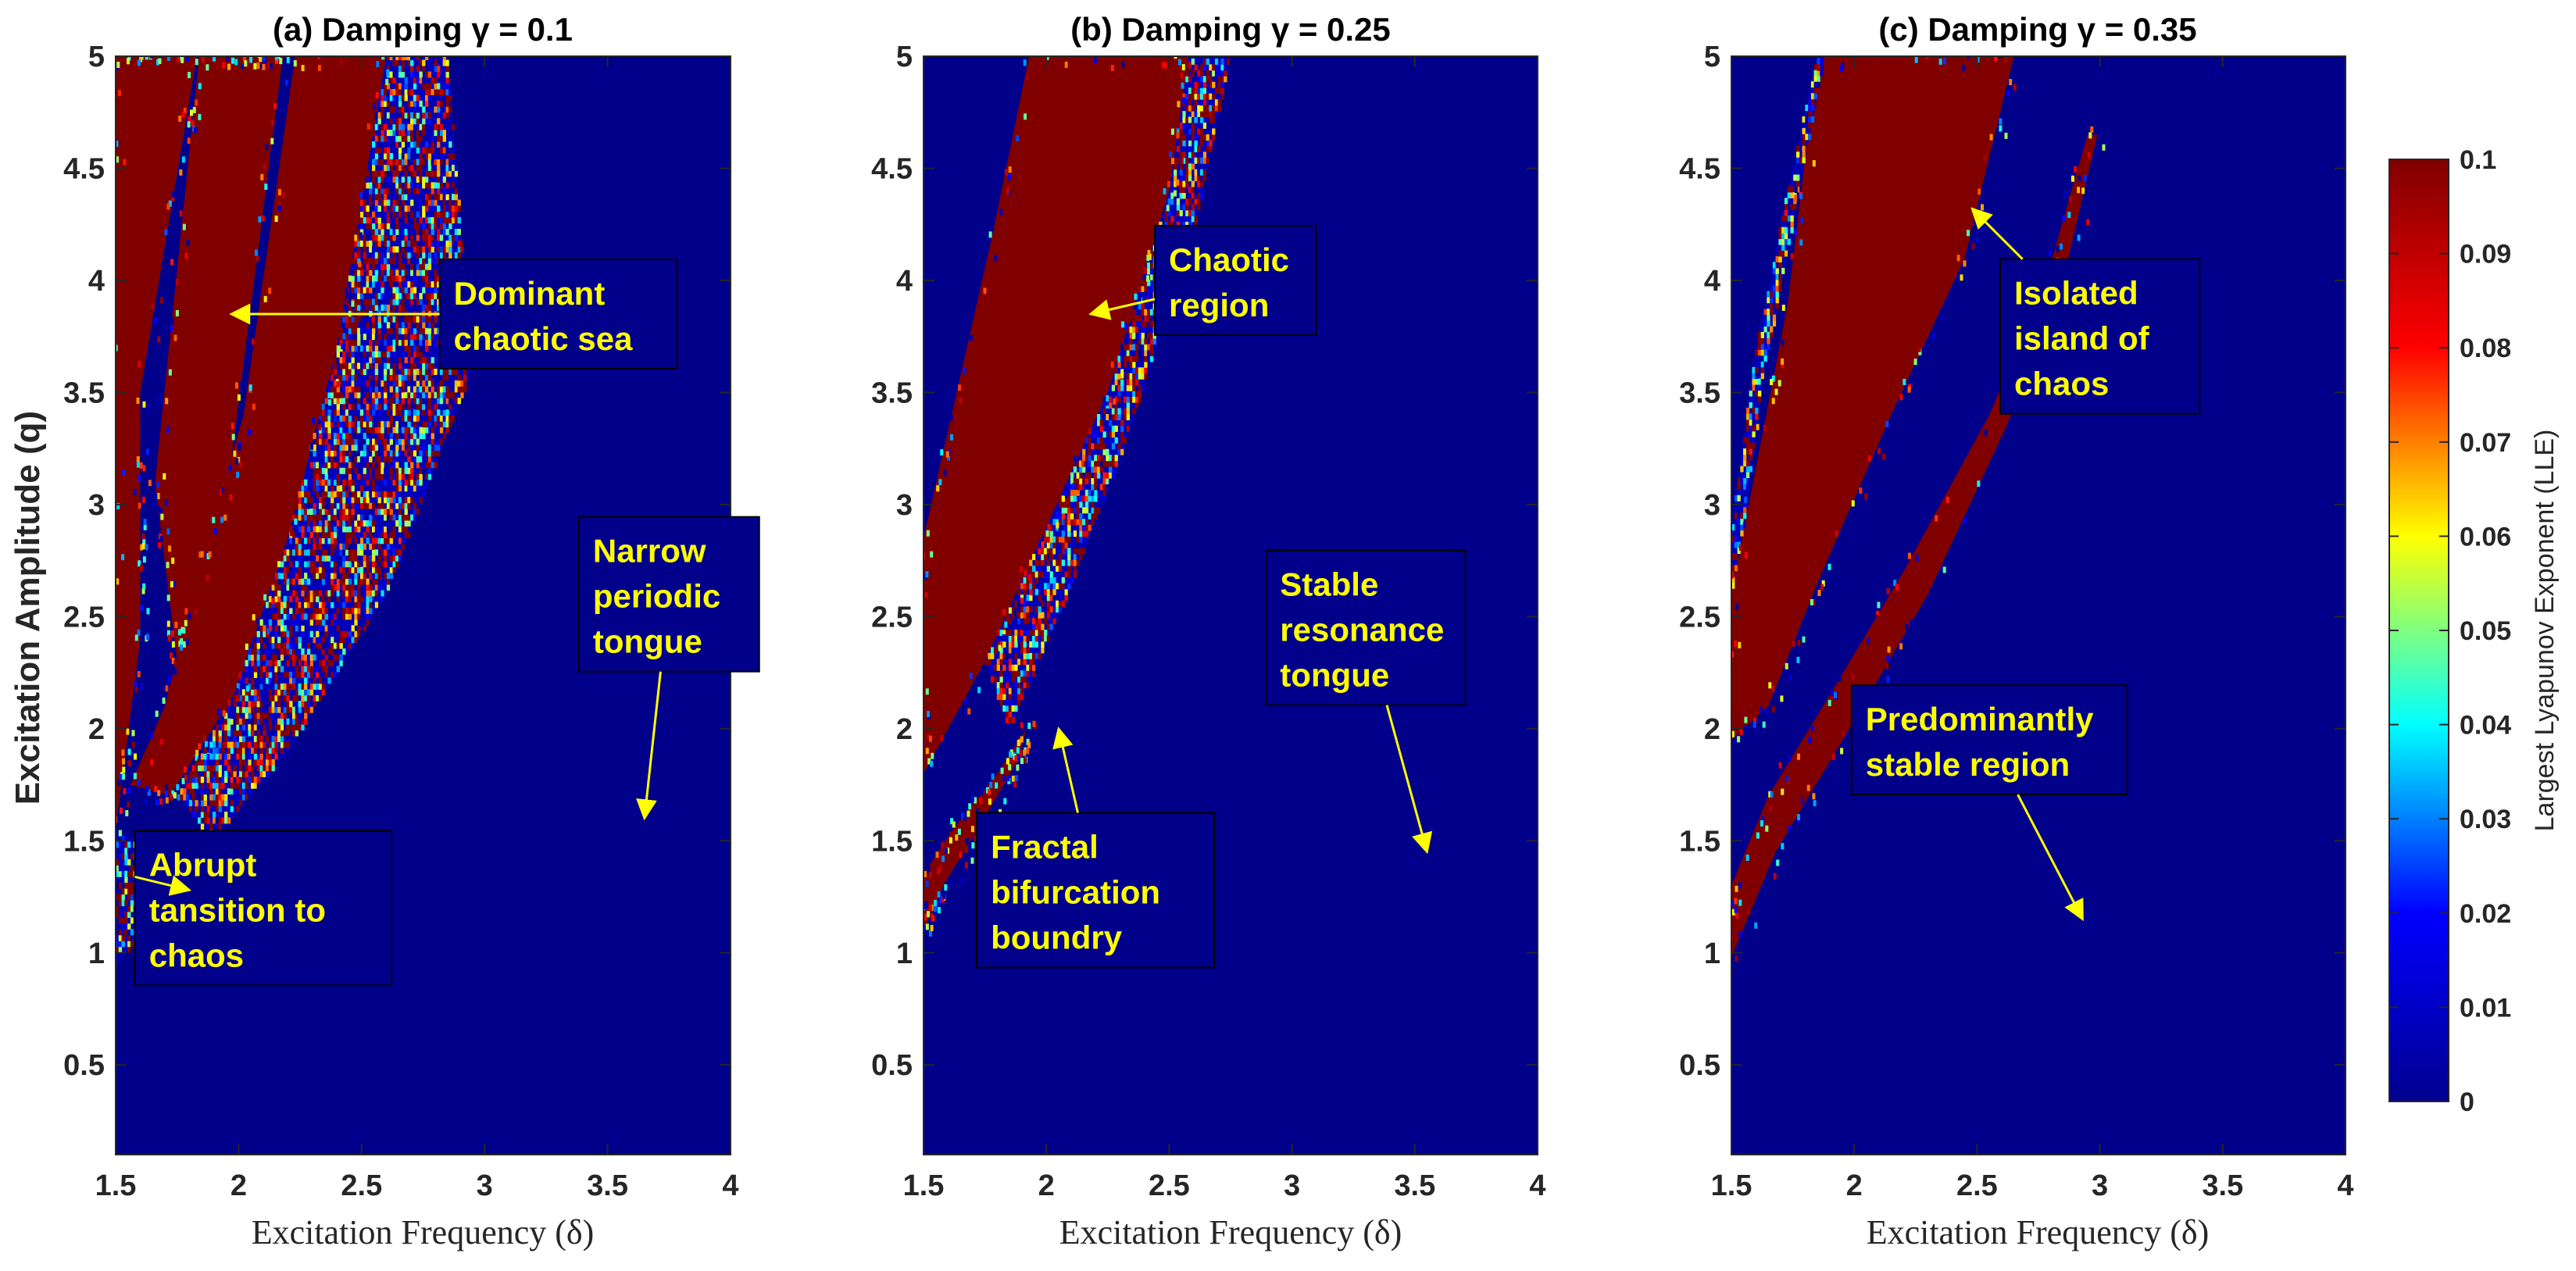  Describe the element at coordinates (1057, 937) in the screenshot. I see `annotation-text: boundry` at that location.